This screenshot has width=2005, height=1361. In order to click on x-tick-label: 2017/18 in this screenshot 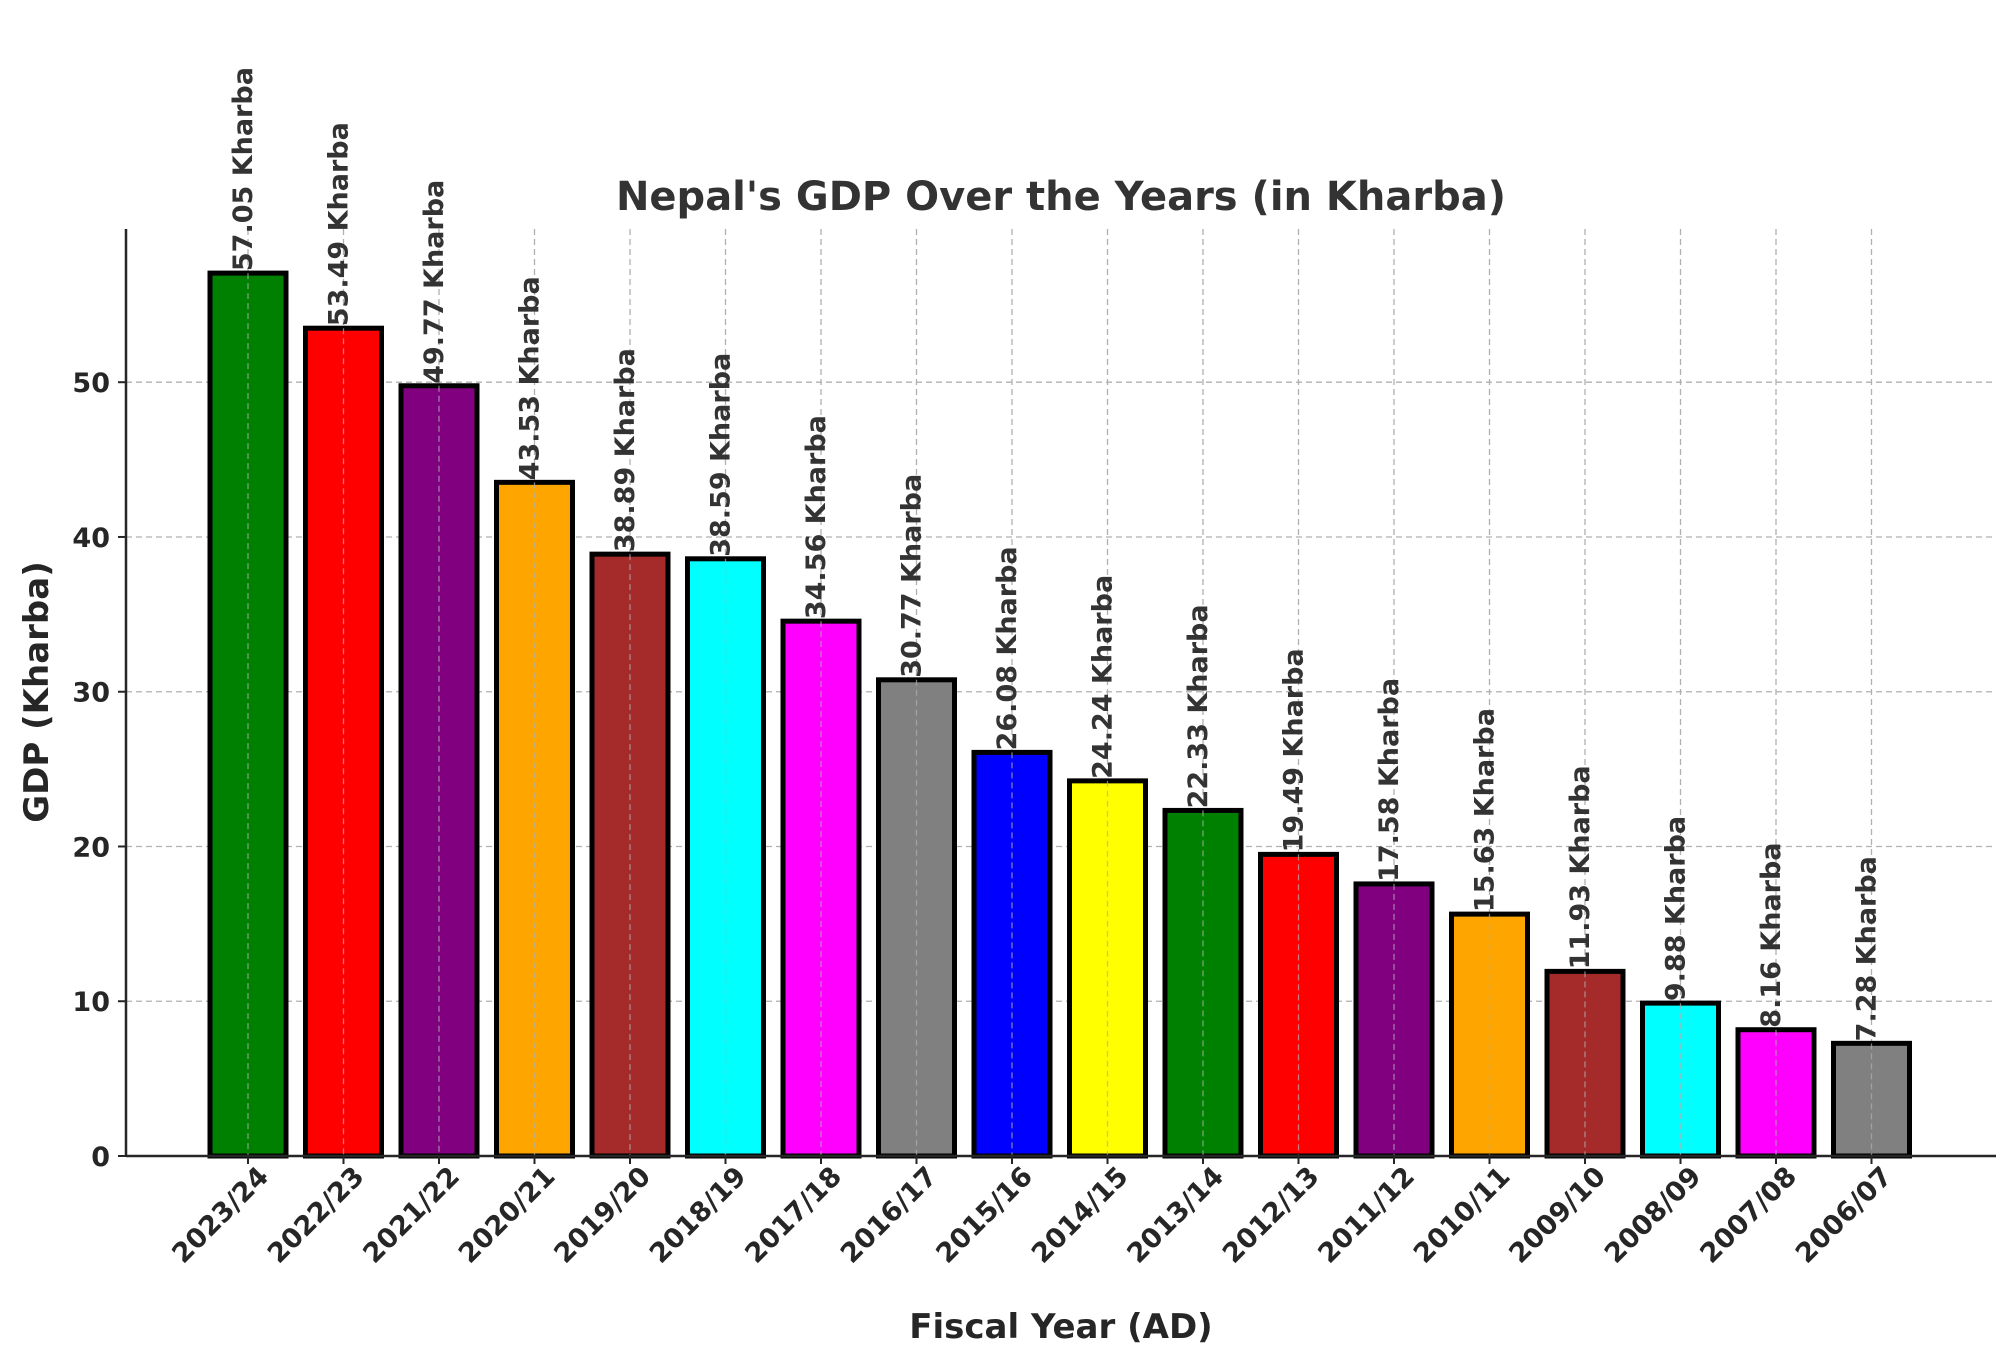, I will do `click(793, 1215)`.